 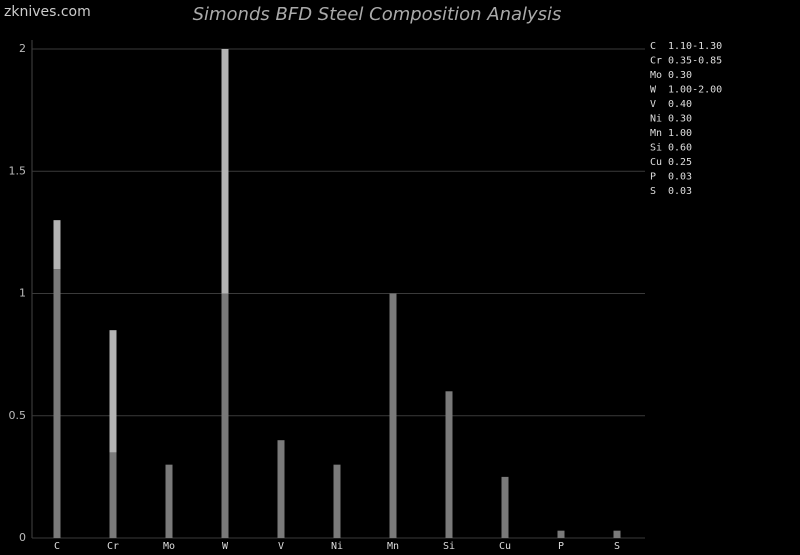 What do you see at coordinates (695, 46) in the screenshot?
I see `legend-value: 1.10-1.30` at bounding box center [695, 46].